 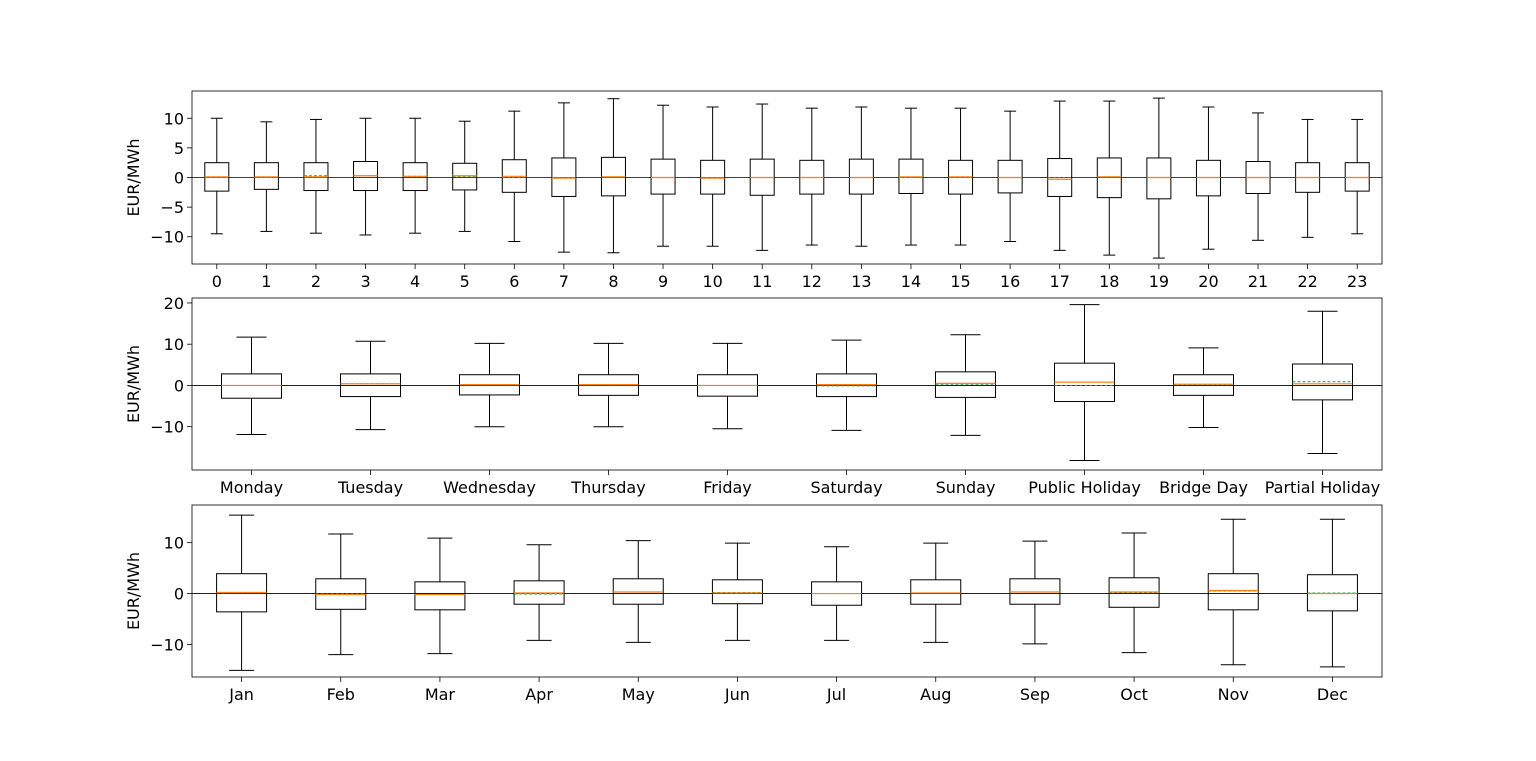 What do you see at coordinates (663, 281) in the screenshot?
I see `x-tick-label: 9` at bounding box center [663, 281].